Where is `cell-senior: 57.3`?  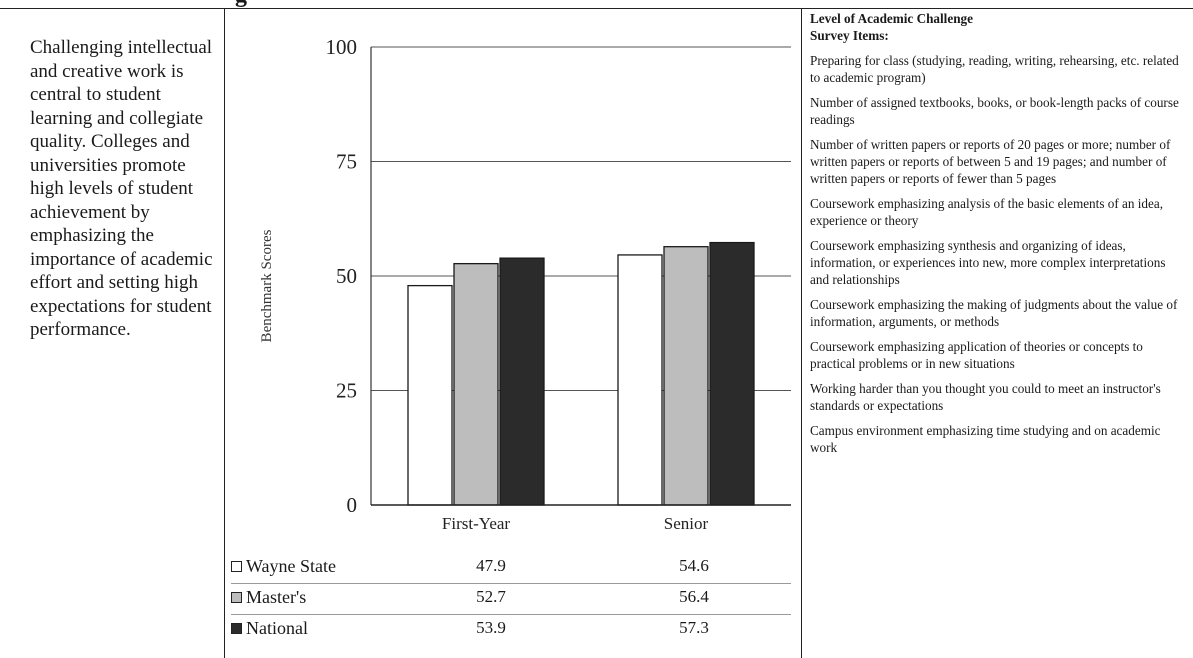 cell-senior: 57.3 is located at coordinates (694, 627).